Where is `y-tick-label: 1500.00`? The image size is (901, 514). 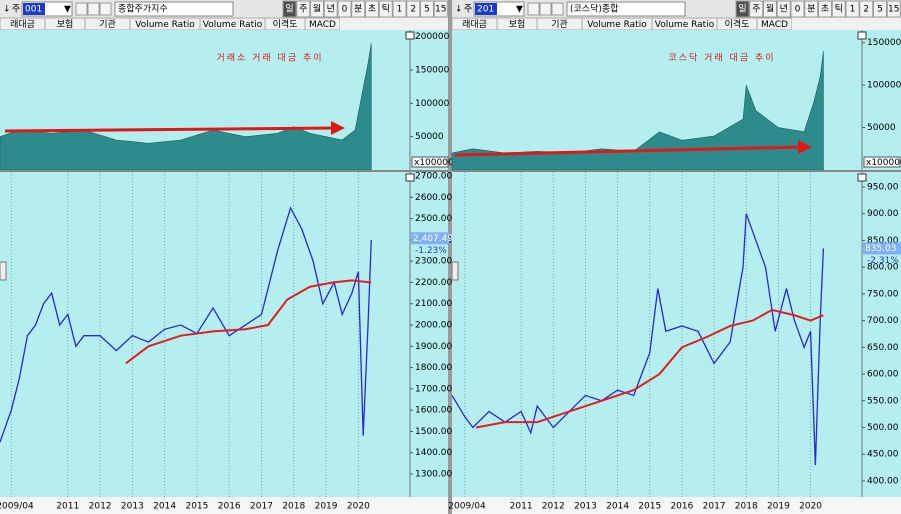
y-tick-label: 1500.00 is located at coordinates (433, 432).